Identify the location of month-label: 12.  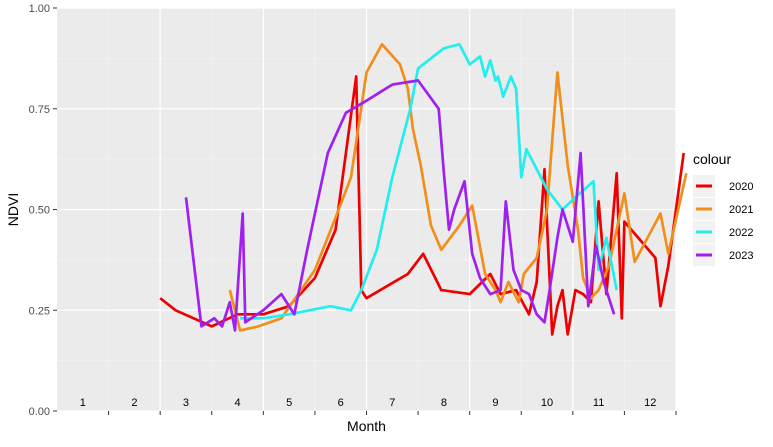
(650, 403).